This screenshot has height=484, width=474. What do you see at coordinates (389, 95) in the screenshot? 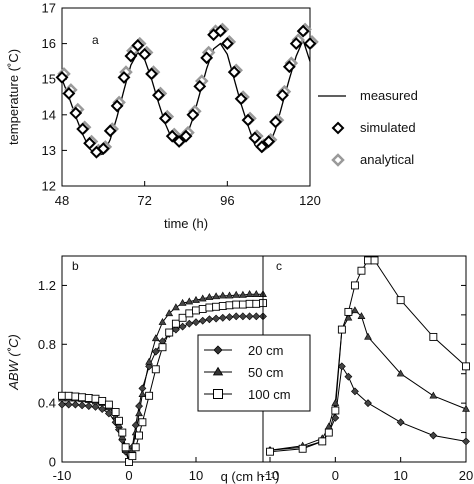
I see `legend-measured-label: measured` at bounding box center [389, 95].